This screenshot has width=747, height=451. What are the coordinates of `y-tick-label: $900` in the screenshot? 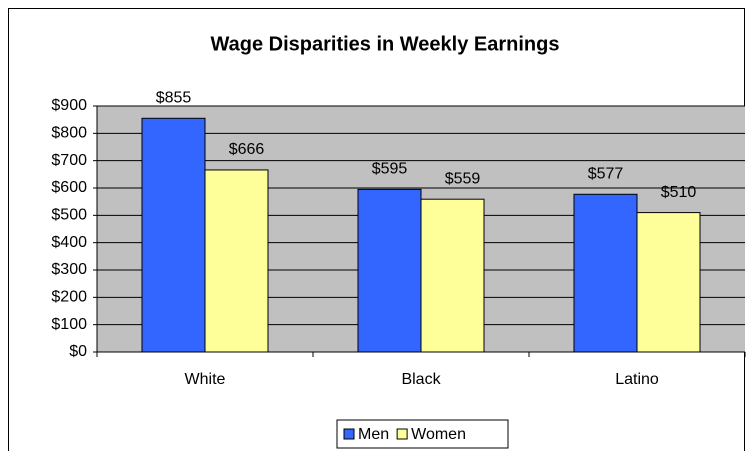 It's located at (69, 105).